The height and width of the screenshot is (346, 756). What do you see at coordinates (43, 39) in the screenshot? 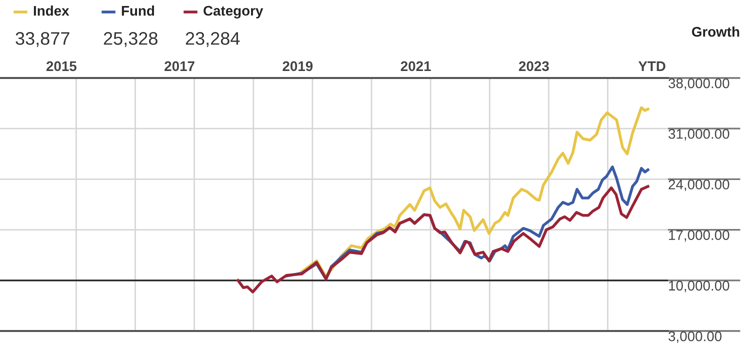
I see `text: 33,877` at bounding box center [43, 39].